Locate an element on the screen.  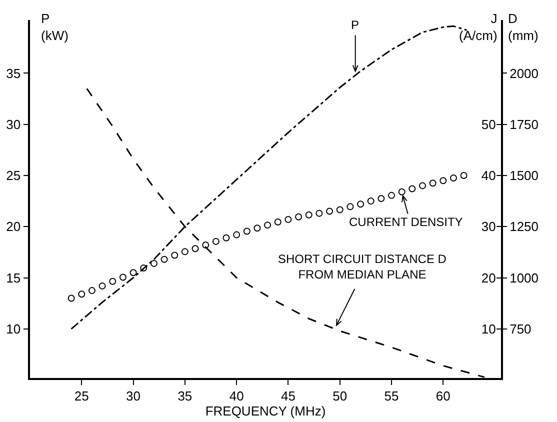
annotation: P is located at coordinates (355, 25).